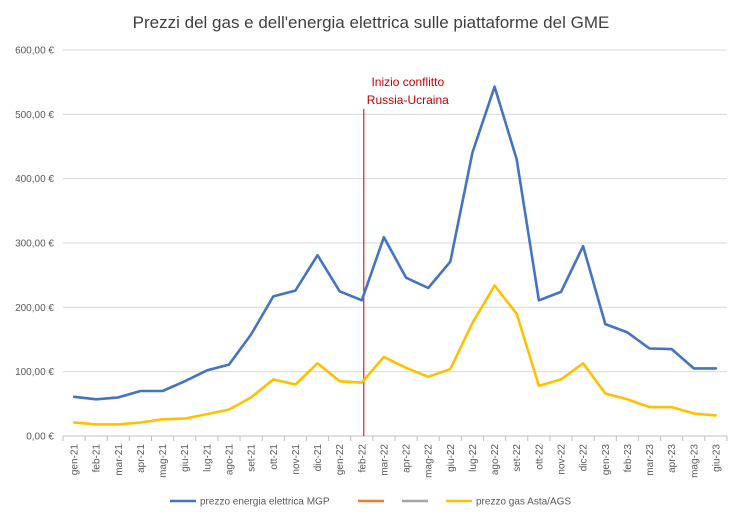 The height and width of the screenshot is (520, 742). What do you see at coordinates (451, 458) in the screenshot?
I see `x-tick-label: giu-22` at bounding box center [451, 458].